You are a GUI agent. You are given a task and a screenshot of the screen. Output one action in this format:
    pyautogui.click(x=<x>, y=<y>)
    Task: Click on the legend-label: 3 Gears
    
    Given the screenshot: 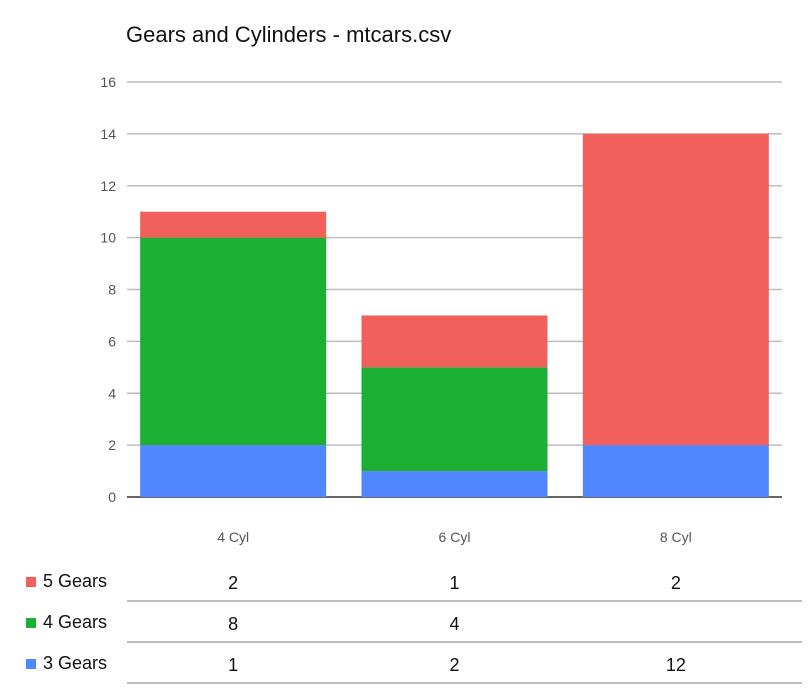 What is the action you would take?
    pyautogui.click(x=75, y=663)
    